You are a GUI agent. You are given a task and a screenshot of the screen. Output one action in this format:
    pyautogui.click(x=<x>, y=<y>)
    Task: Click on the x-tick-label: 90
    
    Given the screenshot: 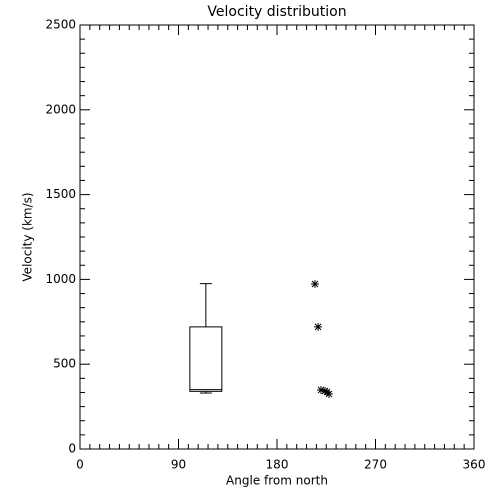 What is the action you would take?
    pyautogui.click(x=178, y=465)
    